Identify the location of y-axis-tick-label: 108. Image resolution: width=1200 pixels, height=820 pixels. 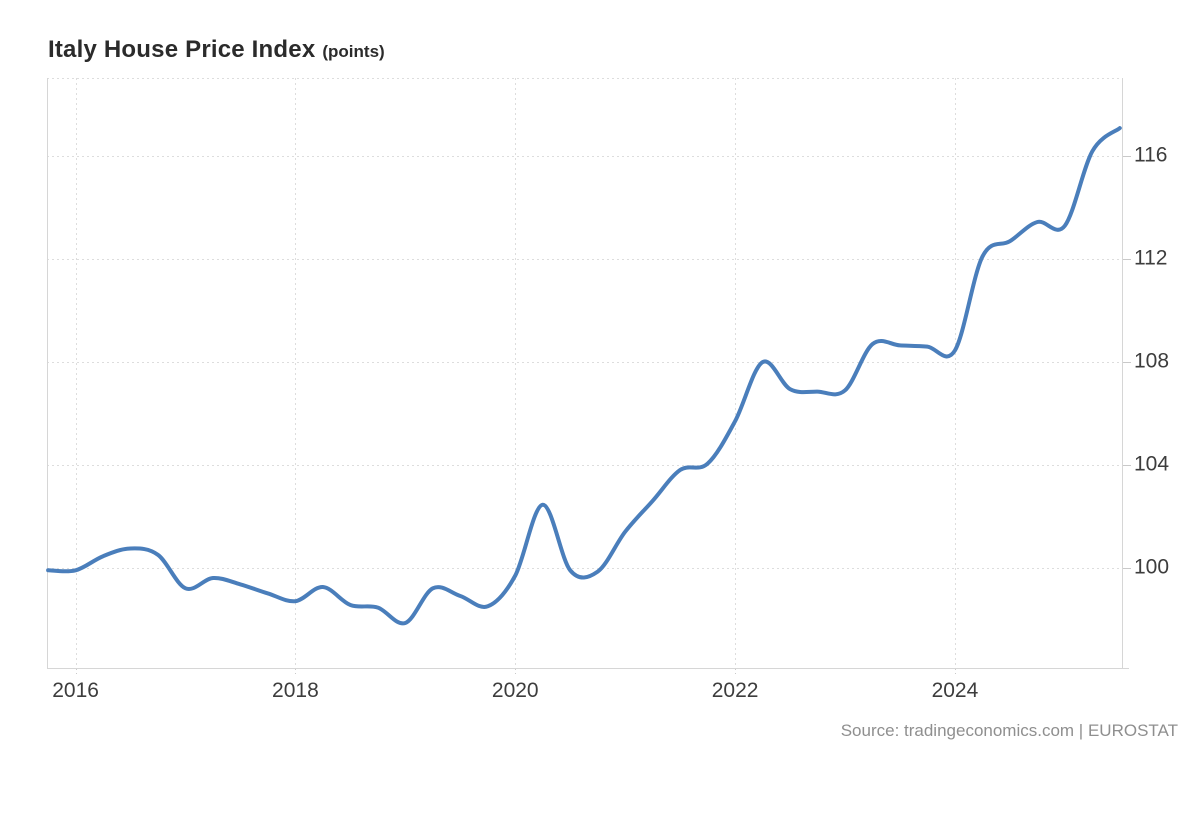
(1152, 361).